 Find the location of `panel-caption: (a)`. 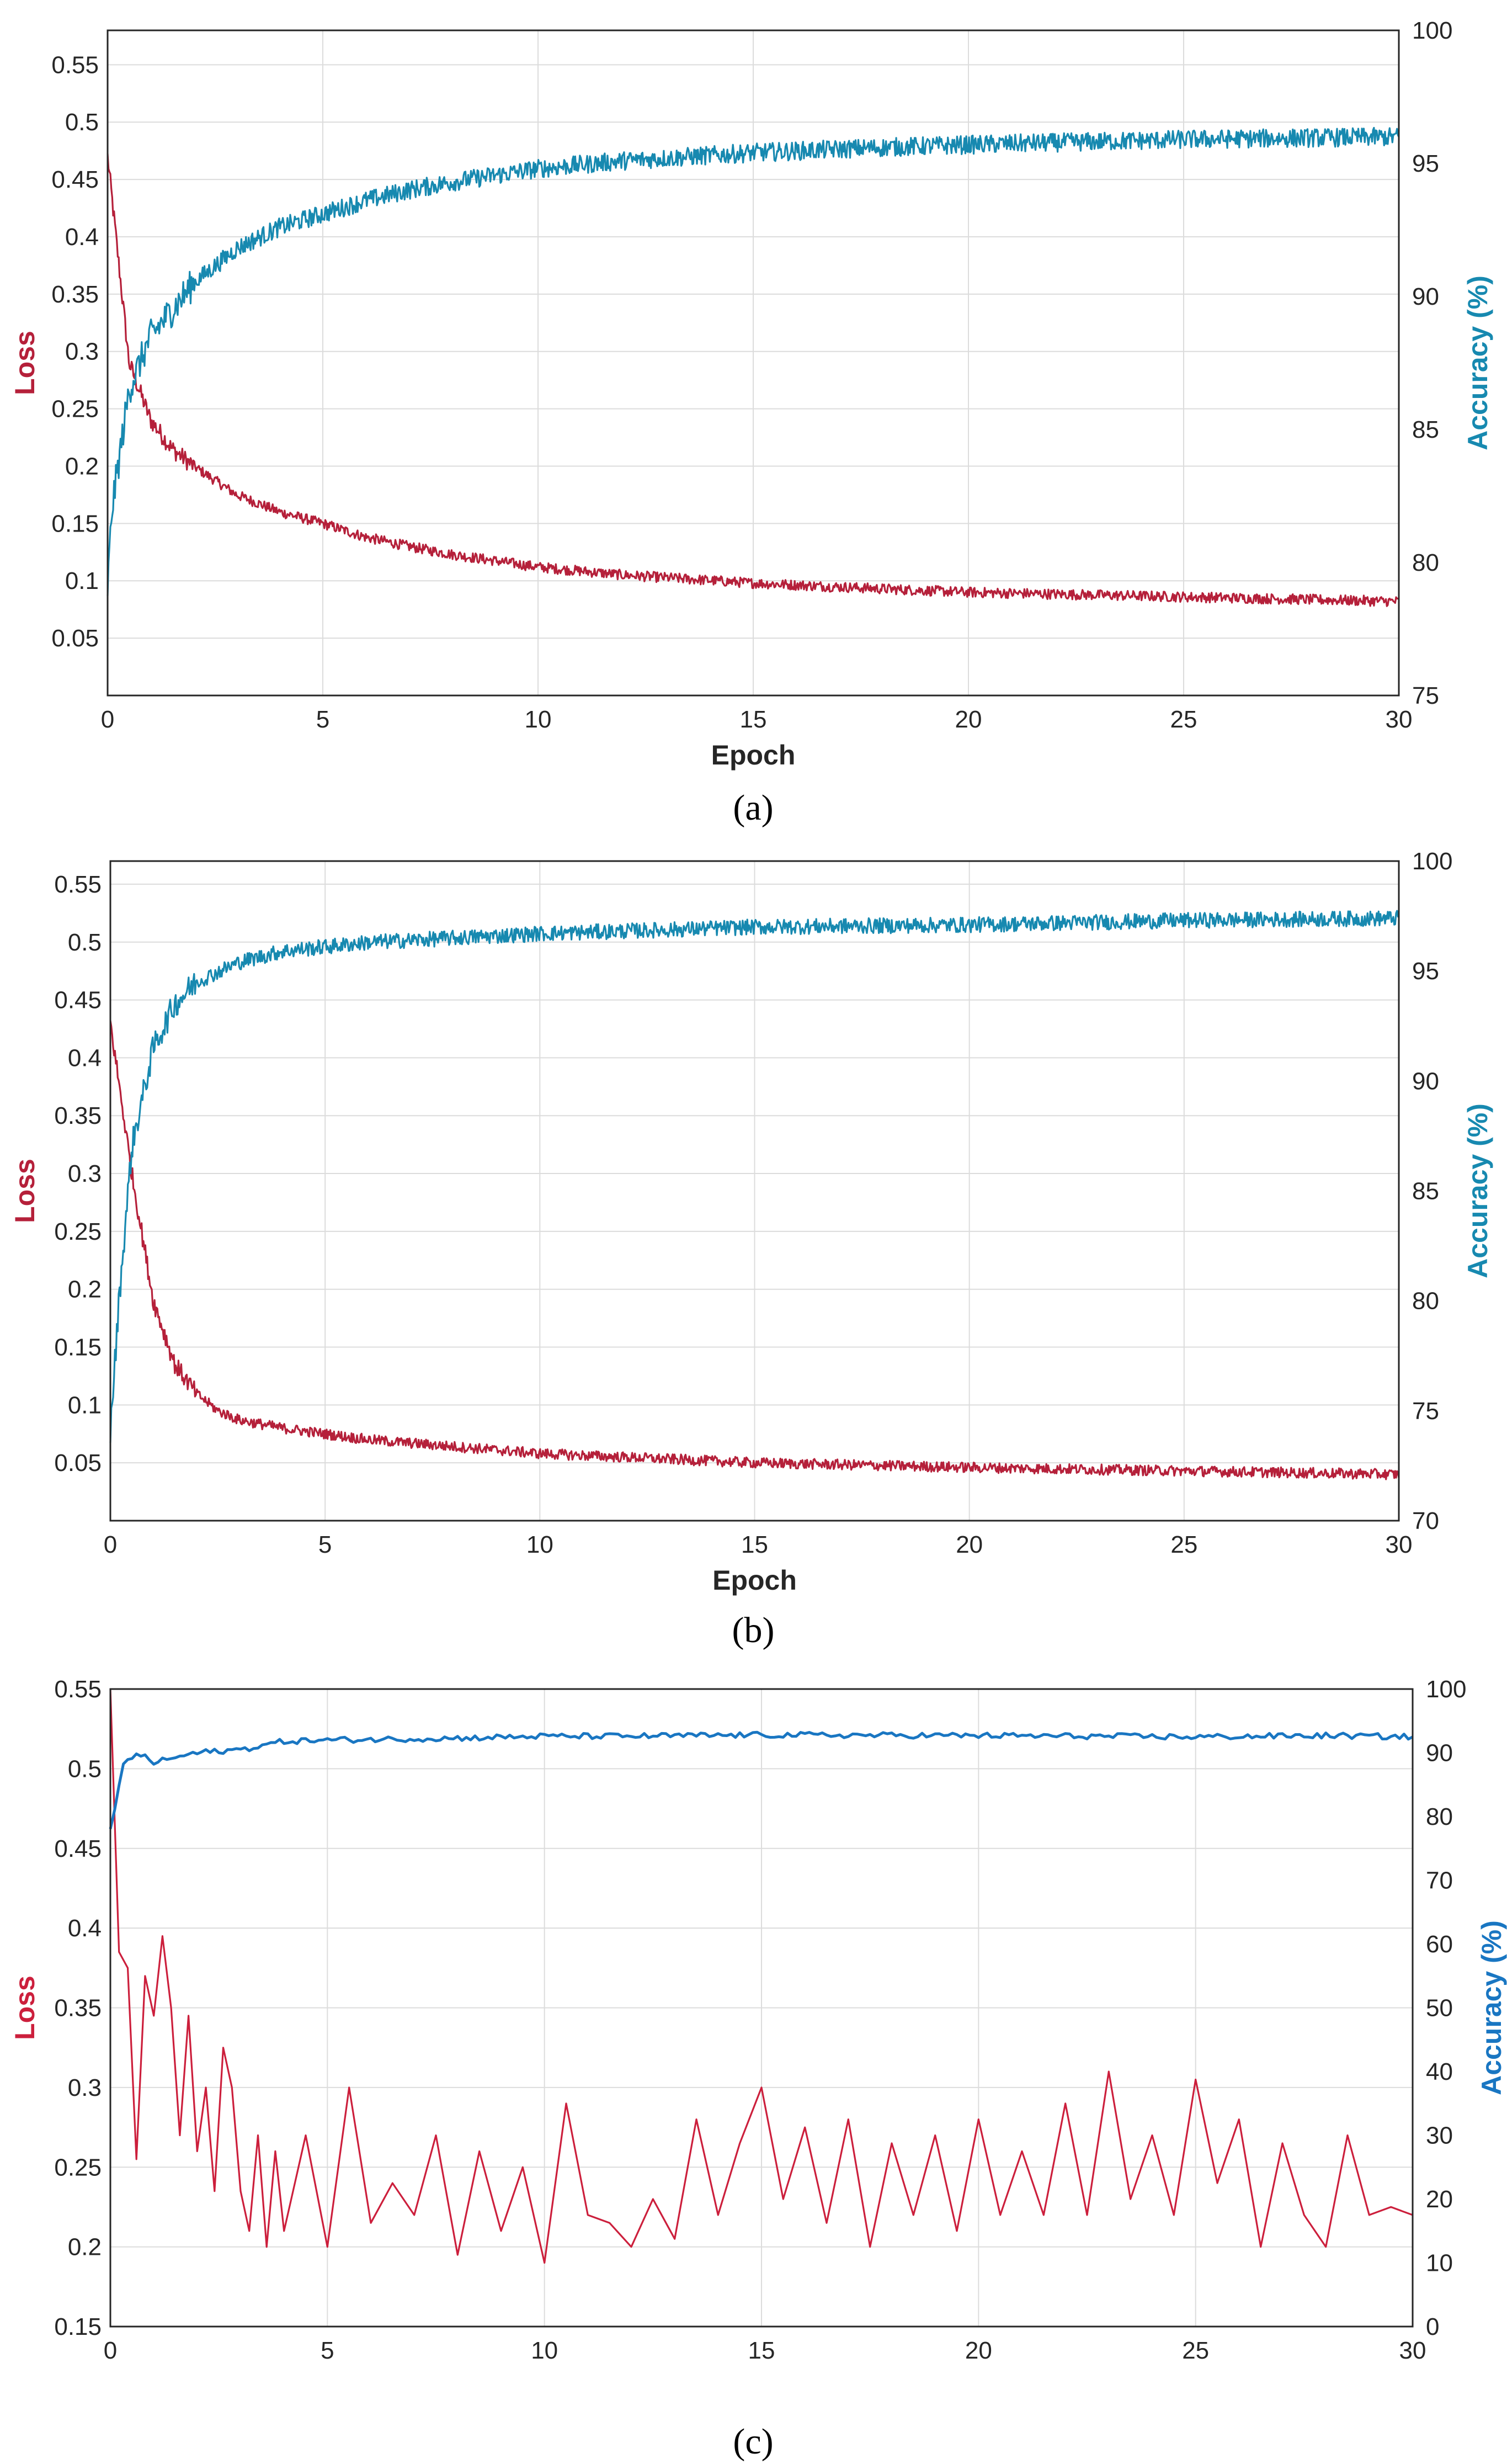

panel-caption: (a) is located at coordinates (753, 808).